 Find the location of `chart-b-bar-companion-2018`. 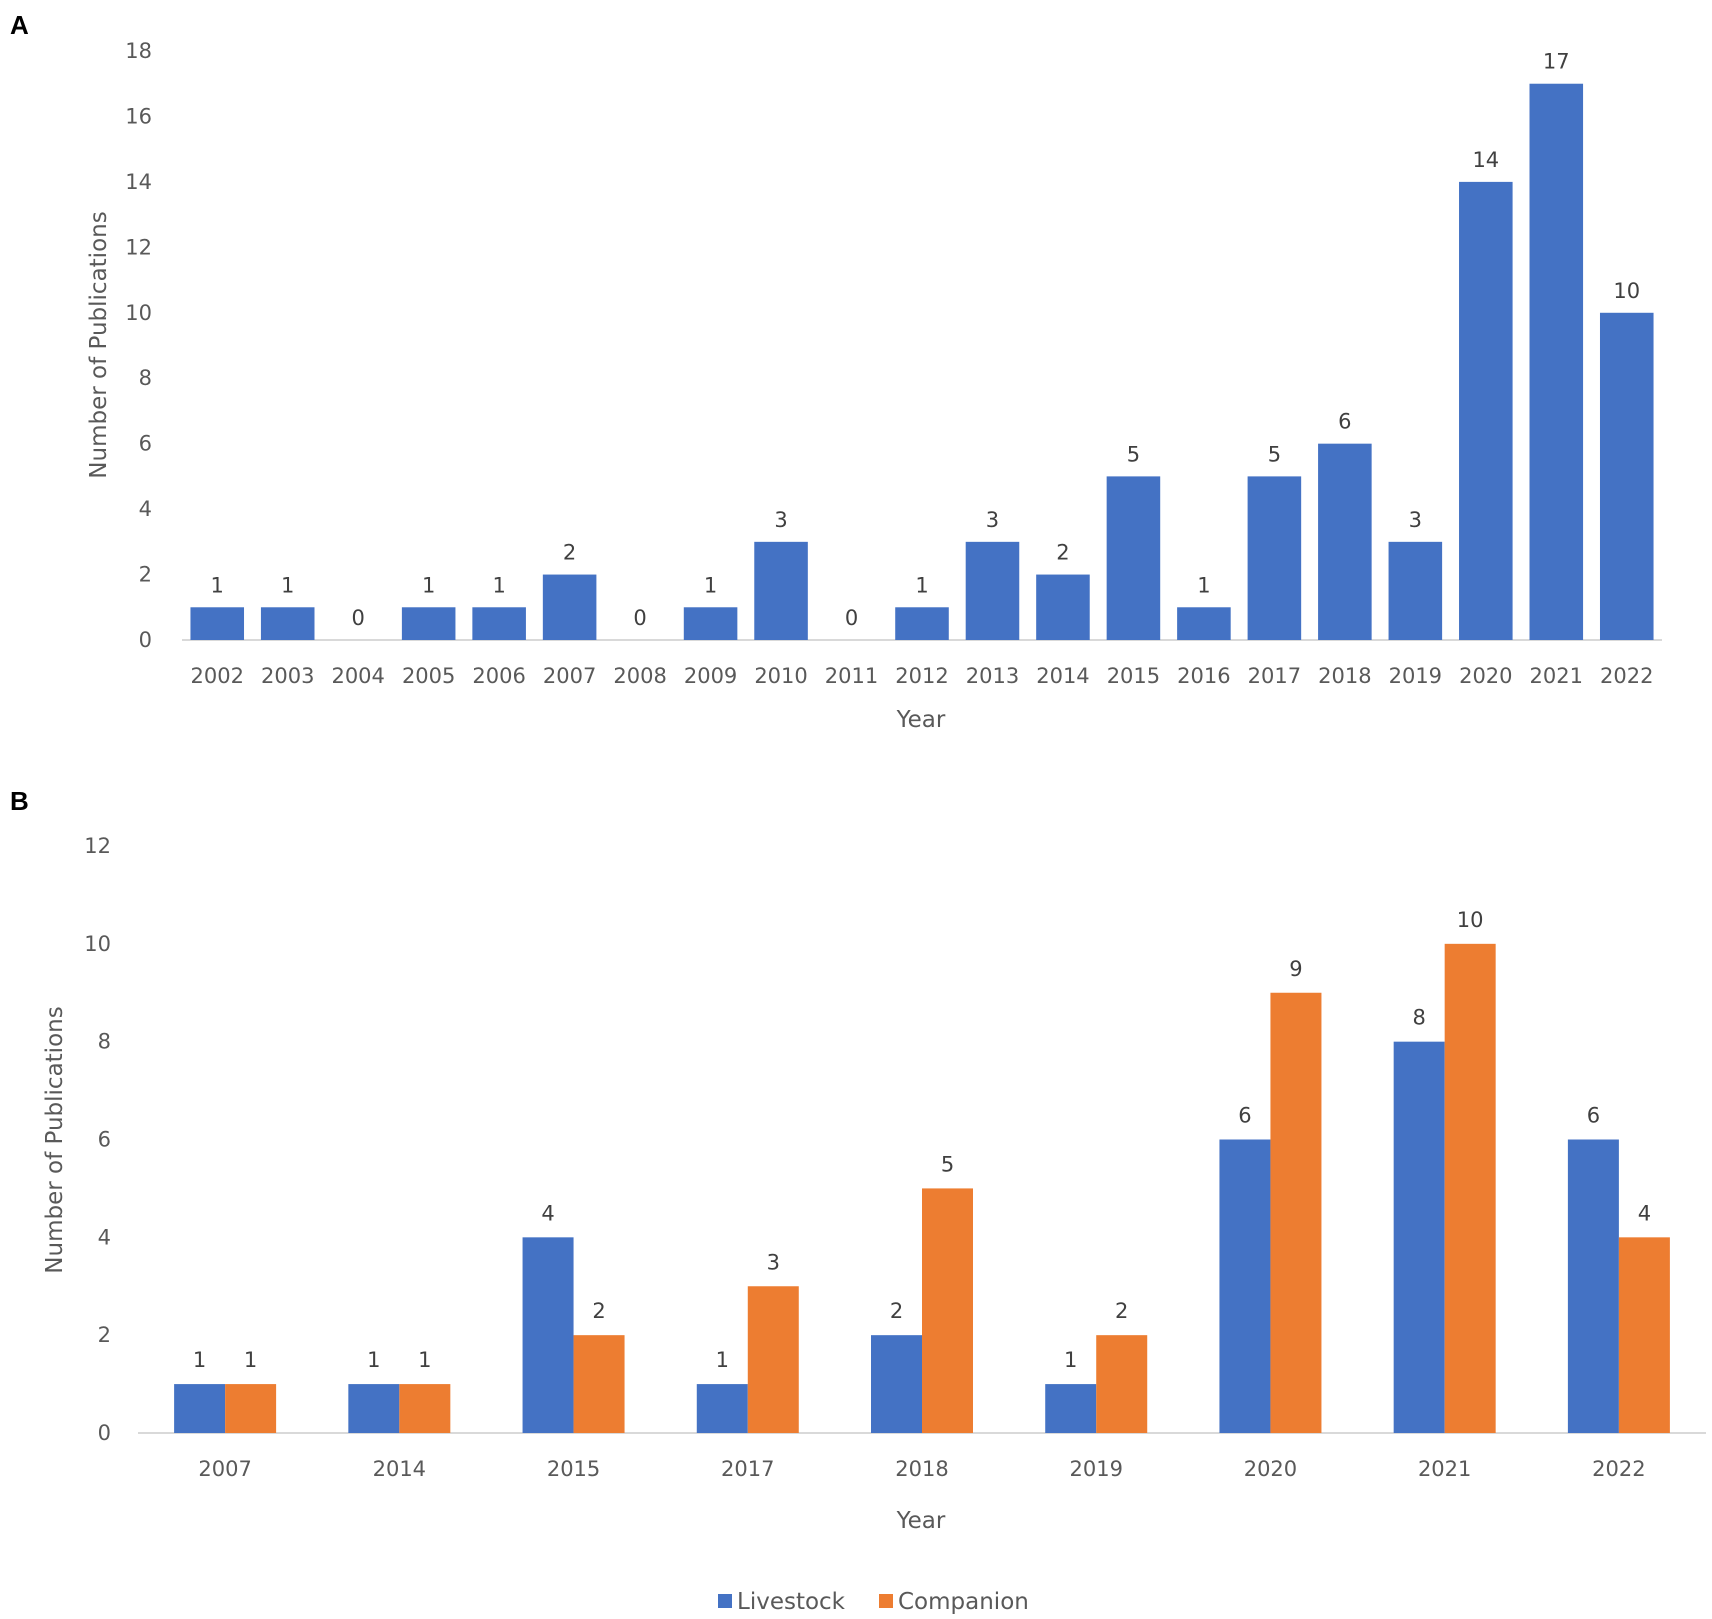

chart-b-bar-companion-2018 is located at coordinates (947, 1310).